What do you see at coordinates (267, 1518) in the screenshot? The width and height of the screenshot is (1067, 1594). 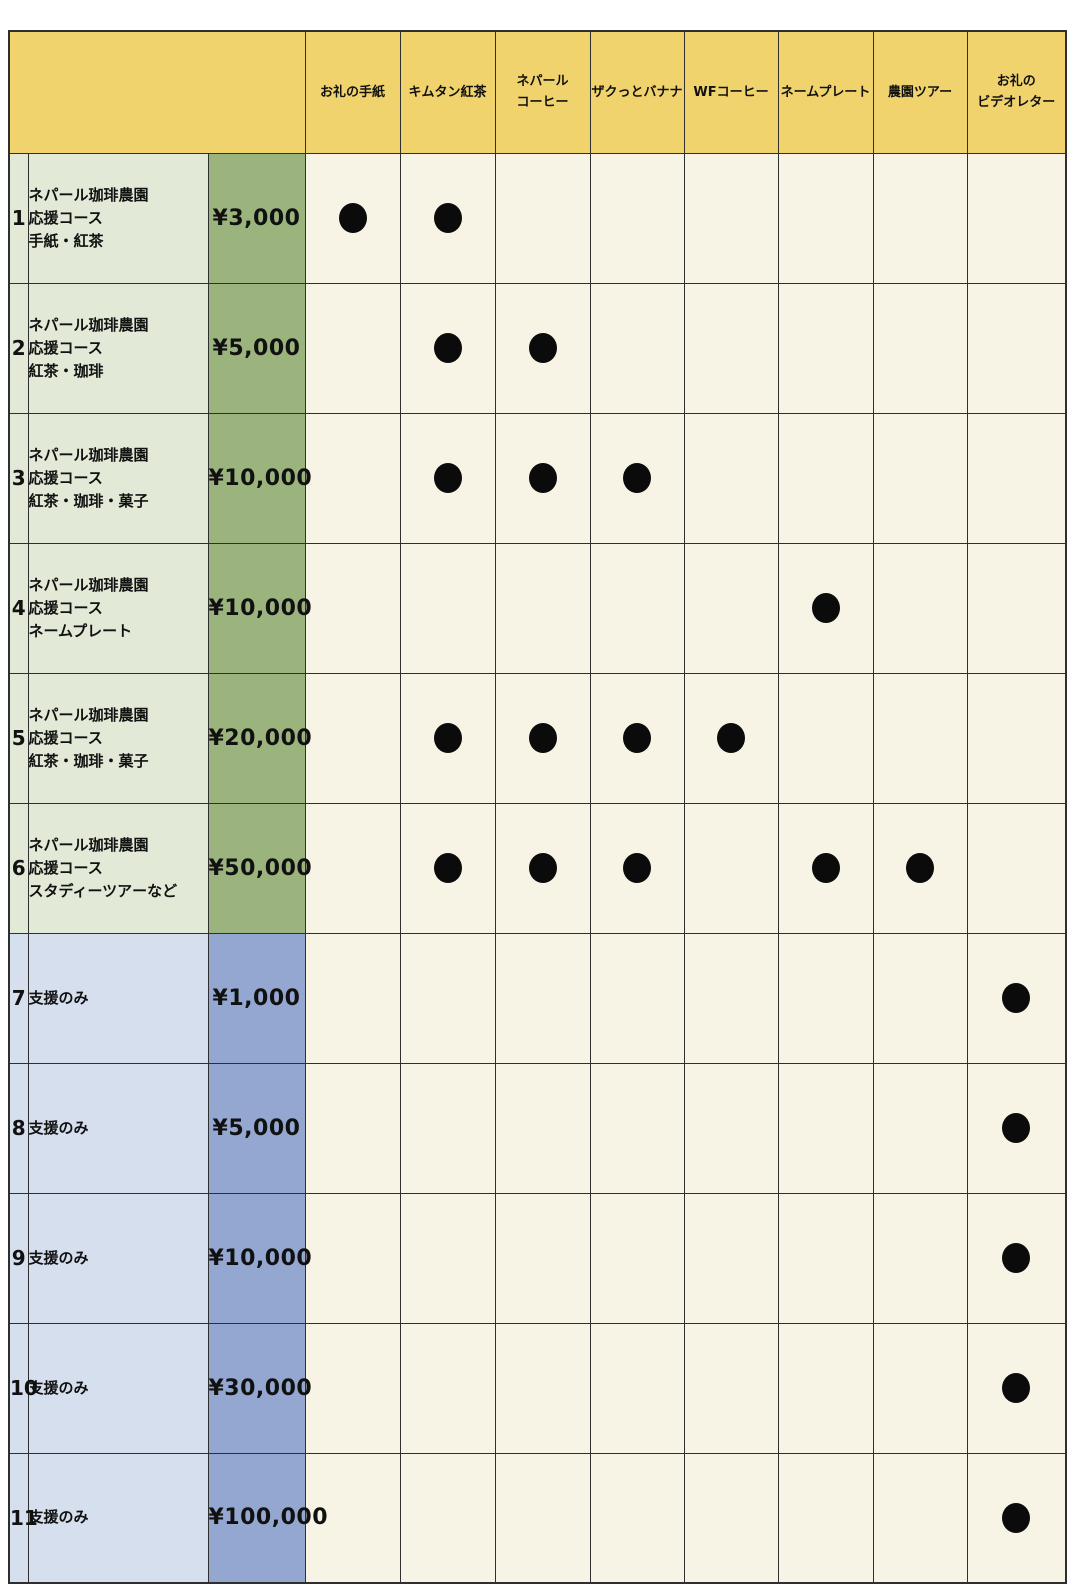 I see `price-cell: ¥100,000` at bounding box center [267, 1518].